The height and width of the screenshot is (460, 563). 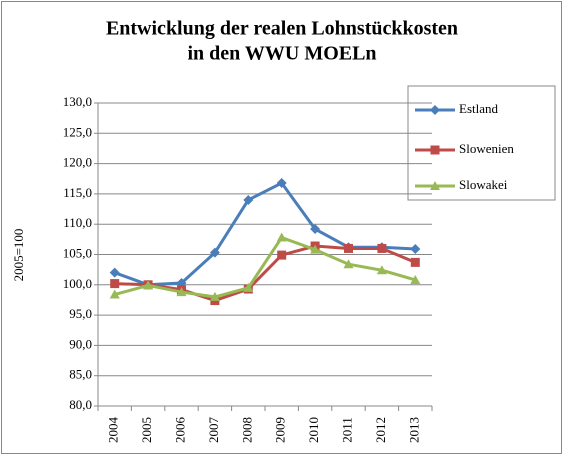 What do you see at coordinates (380, 430) in the screenshot?
I see `x-tick-label: 2012` at bounding box center [380, 430].